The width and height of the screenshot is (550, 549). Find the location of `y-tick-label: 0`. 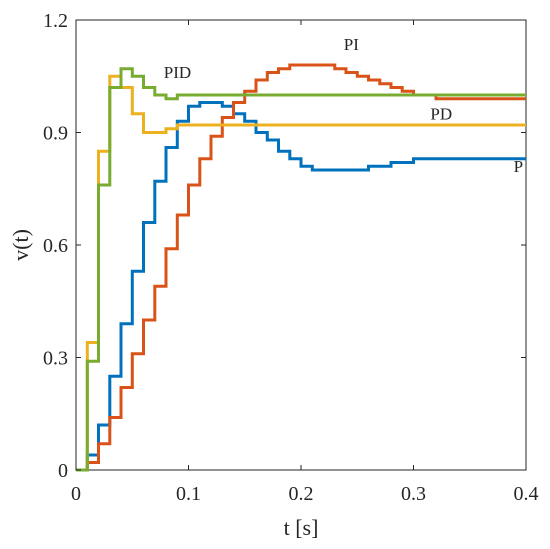

y-tick-label: 0 is located at coordinates (63, 471).